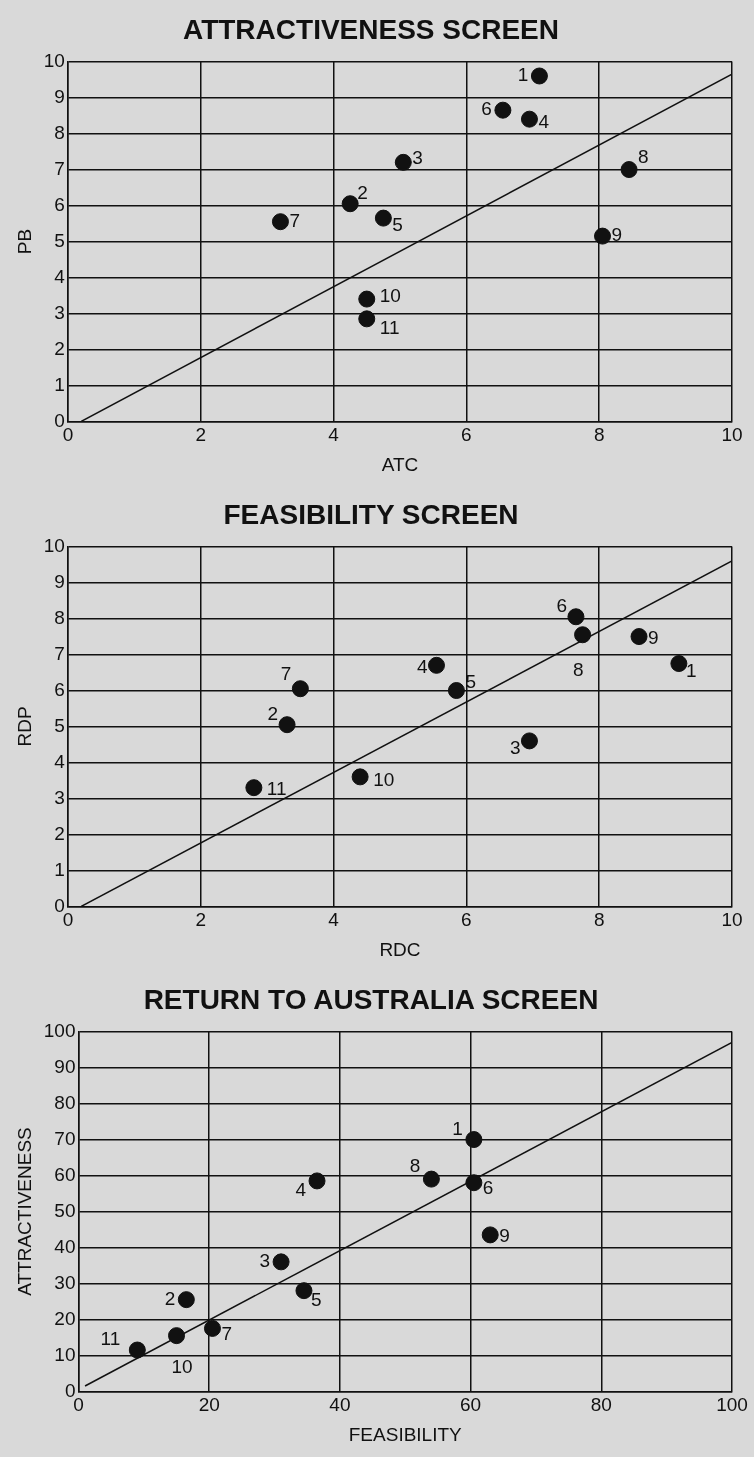 The image size is (754, 1457). What do you see at coordinates (691, 670) in the screenshot?
I see `annotation: 1` at bounding box center [691, 670].